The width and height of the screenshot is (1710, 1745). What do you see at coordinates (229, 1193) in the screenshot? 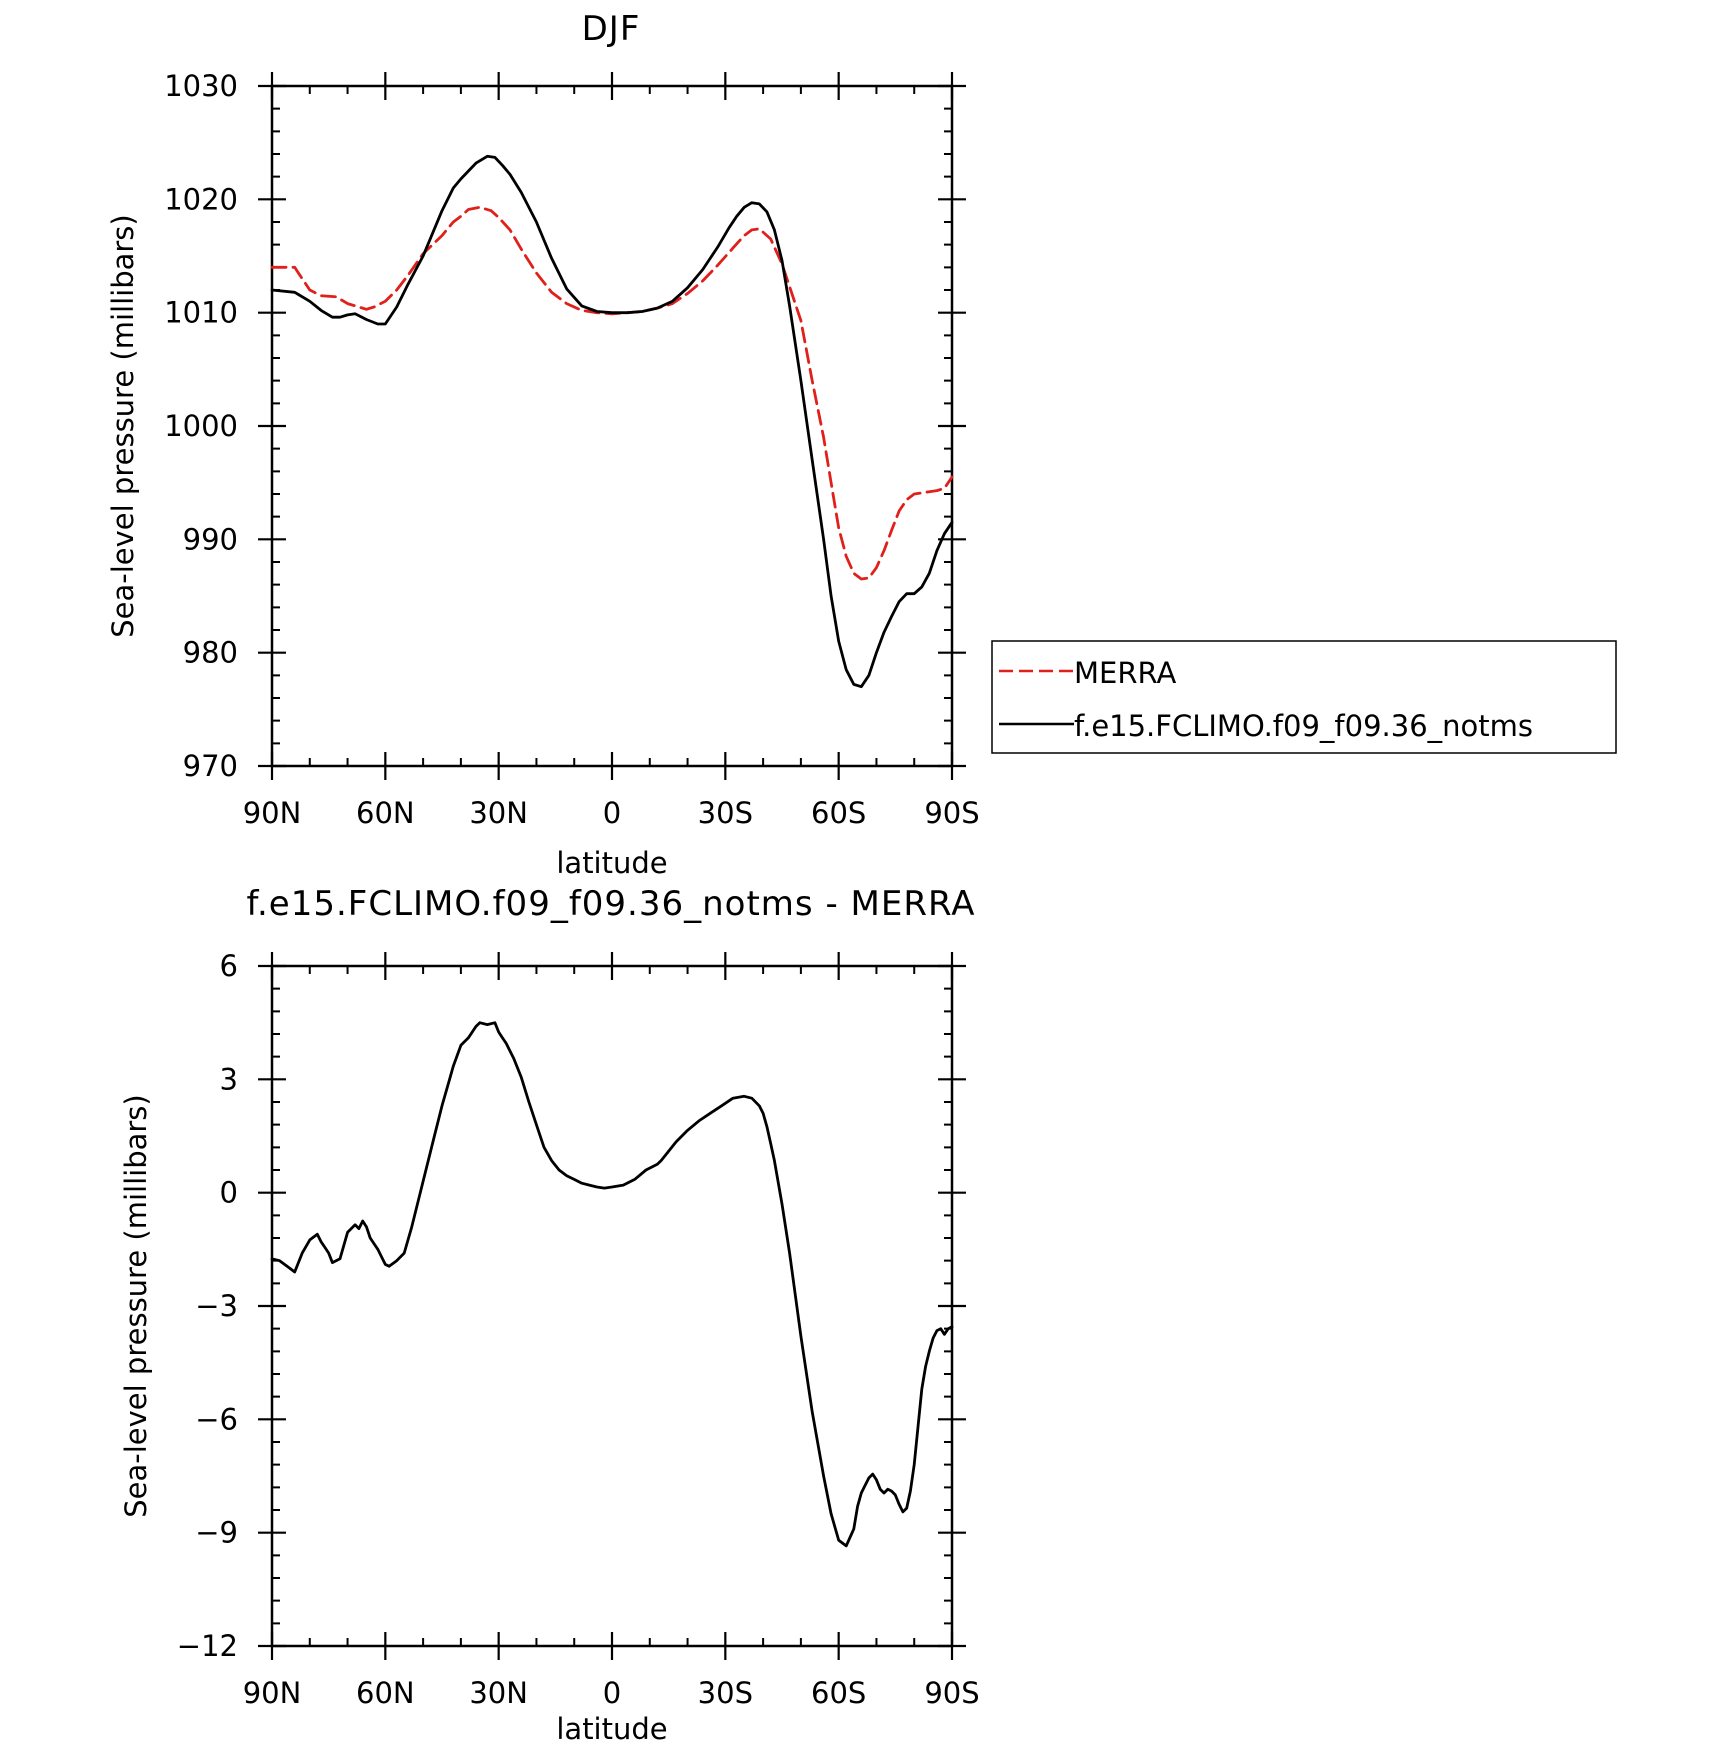
I see `y-tick-label-2: 0` at bounding box center [229, 1193].